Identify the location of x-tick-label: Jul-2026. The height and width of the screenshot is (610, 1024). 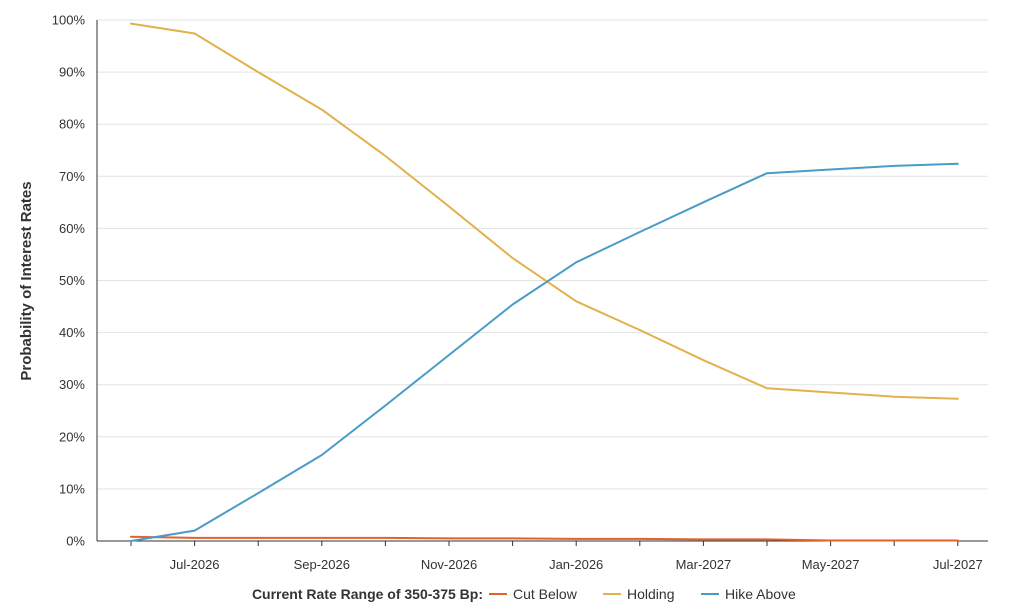
(195, 564).